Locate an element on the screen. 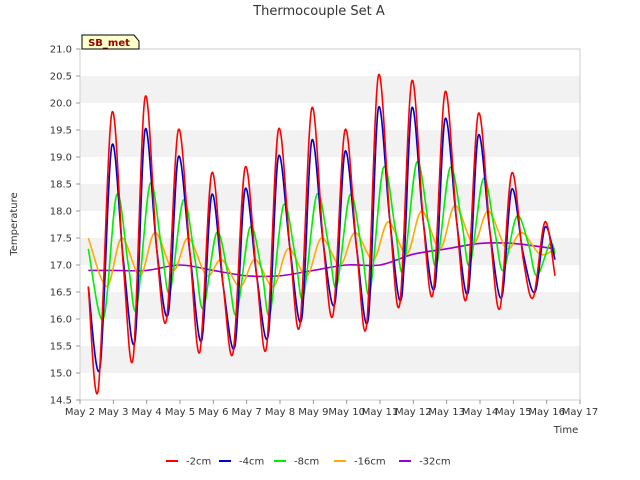 This screenshot has height=480, width=640. station-badge-label: SB_met is located at coordinates (109, 43).